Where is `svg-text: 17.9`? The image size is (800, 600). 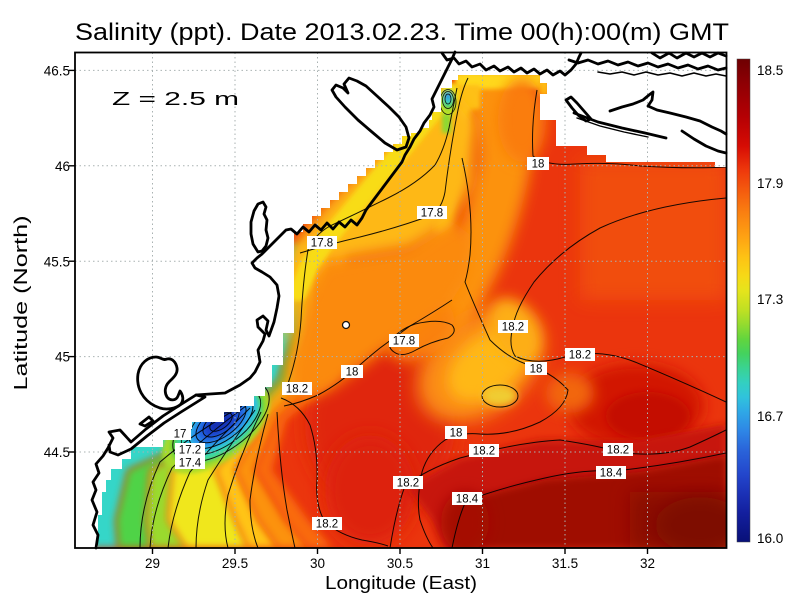 svg-text: 17.9 is located at coordinates (770, 183).